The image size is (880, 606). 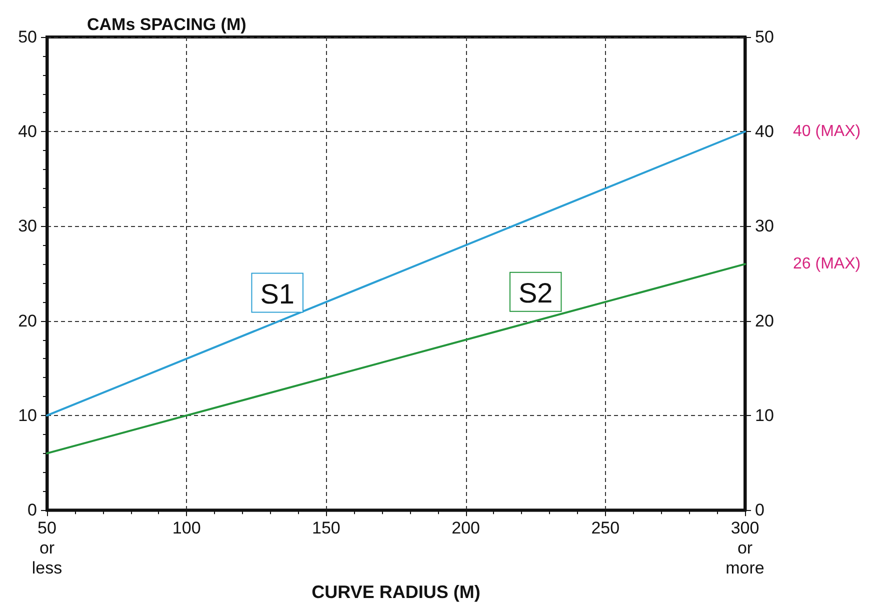 I want to click on y-tick-label: 10, so click(x=27, y=415).